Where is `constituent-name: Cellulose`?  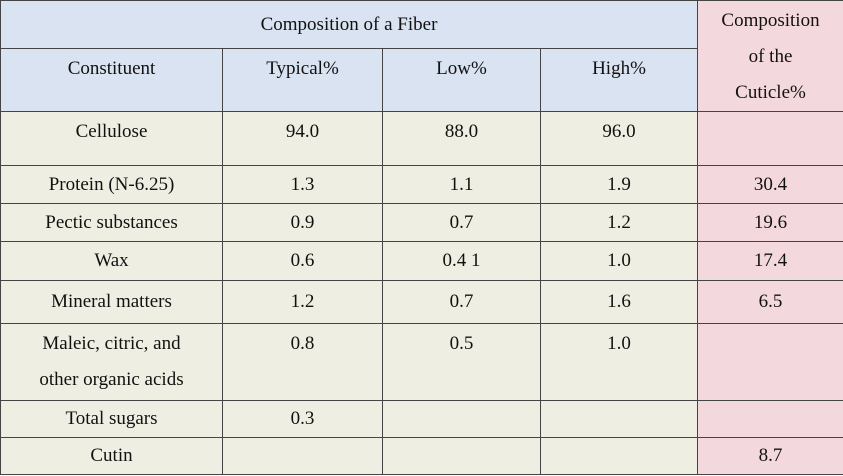
constituent-name: Cellulose is located at coordinates (111, 131).